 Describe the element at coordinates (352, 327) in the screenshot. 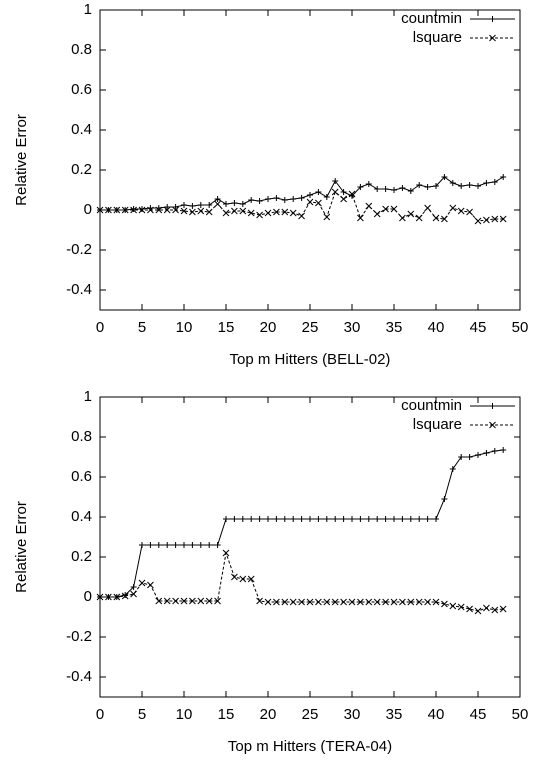

I see `x-tick-label: 30` at that location.